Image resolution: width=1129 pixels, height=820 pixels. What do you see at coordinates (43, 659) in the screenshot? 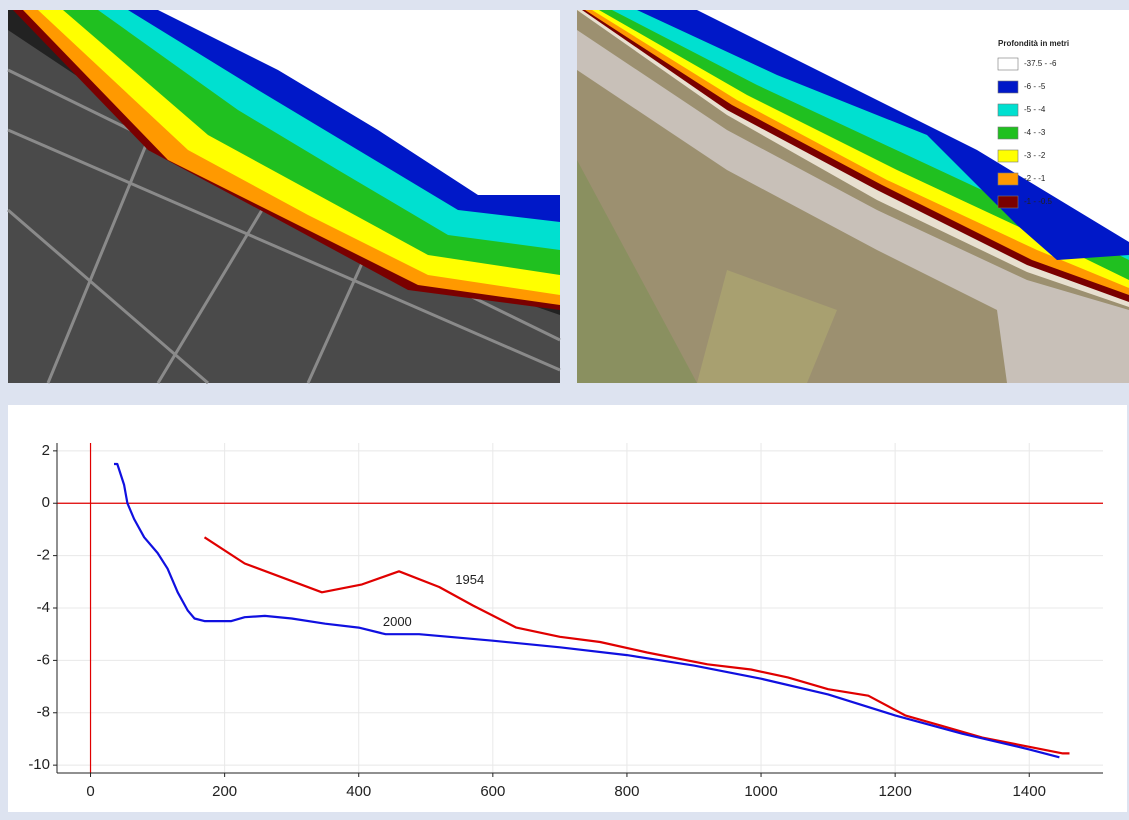
I see `y-tick-label: -6` at bounding box center [43, 659].